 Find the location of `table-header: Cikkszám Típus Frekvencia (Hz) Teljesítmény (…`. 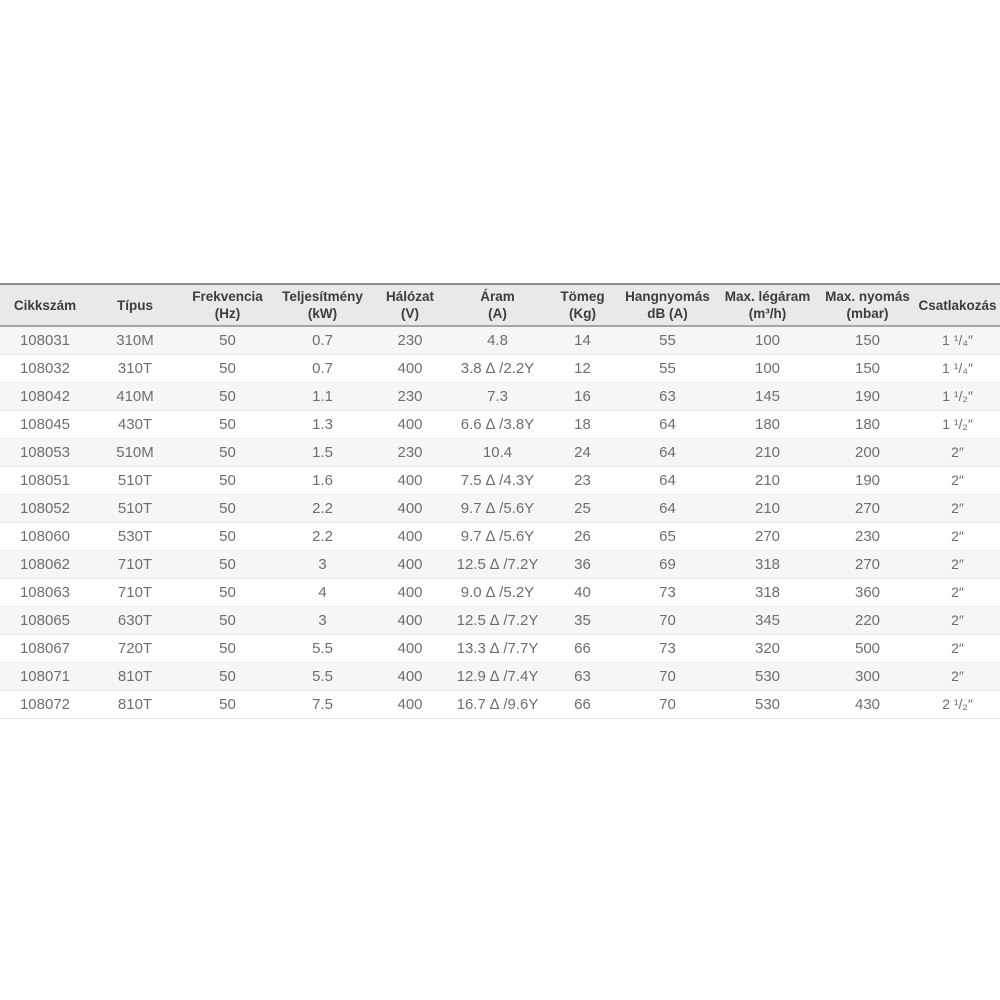

table-header: Cikkszám Típus Frekvencia (Hz) Teljesítmény (… is located at coordinates (500, 305).